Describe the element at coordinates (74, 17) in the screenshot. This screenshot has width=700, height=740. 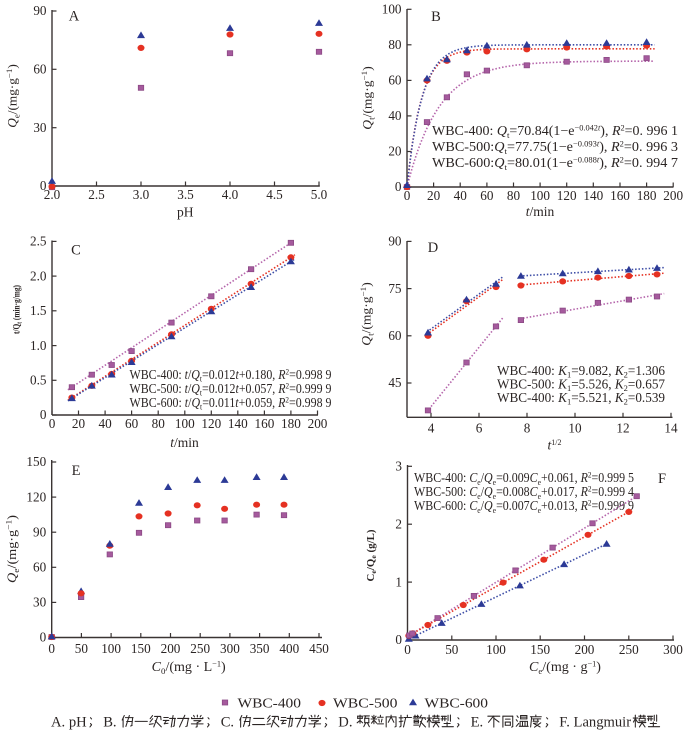
I see `svg-text: A` at that location.